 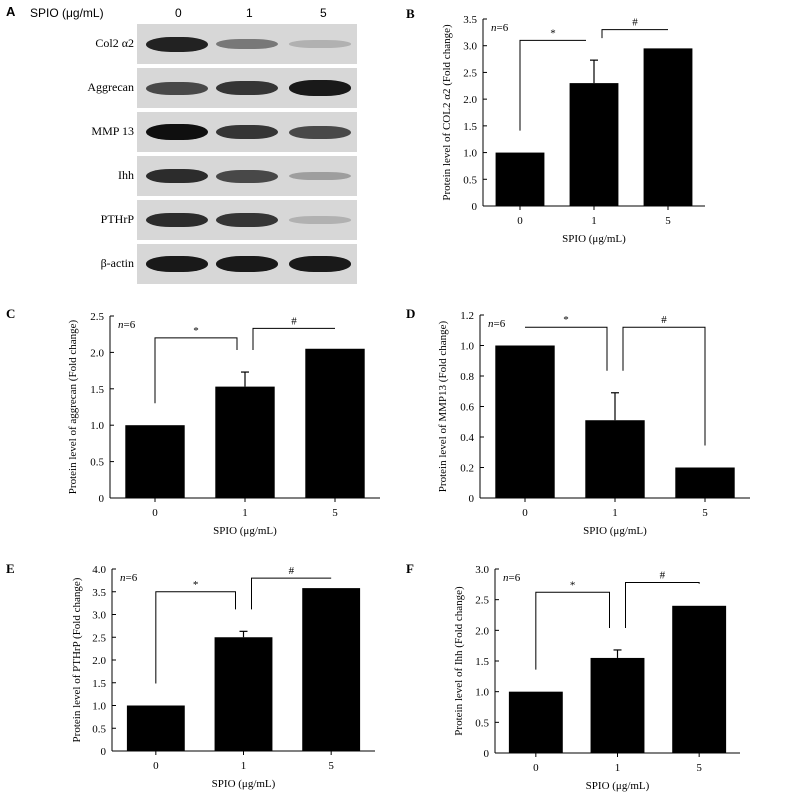 I want to click on blot-row-label: Col2 α2, so click(x=114, y=43).